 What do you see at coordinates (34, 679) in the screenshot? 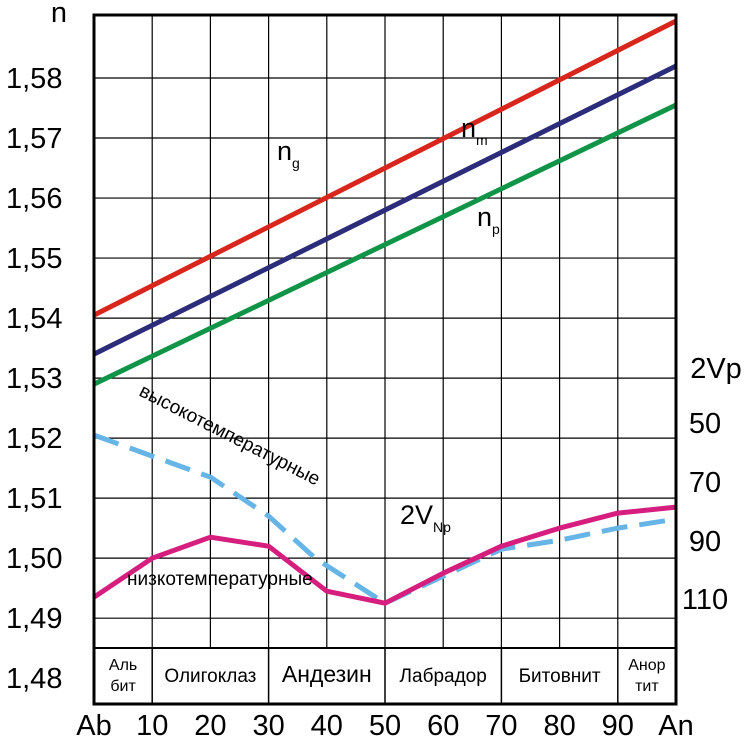
I see `y-tick-label: 1,48` at bounding box center [34, 679].